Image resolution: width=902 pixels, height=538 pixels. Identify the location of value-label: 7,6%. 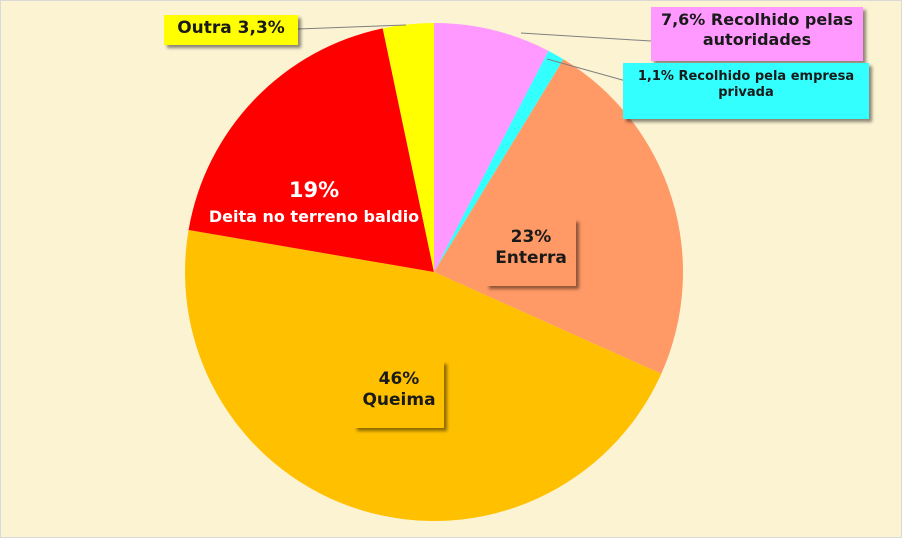
(683, 19).